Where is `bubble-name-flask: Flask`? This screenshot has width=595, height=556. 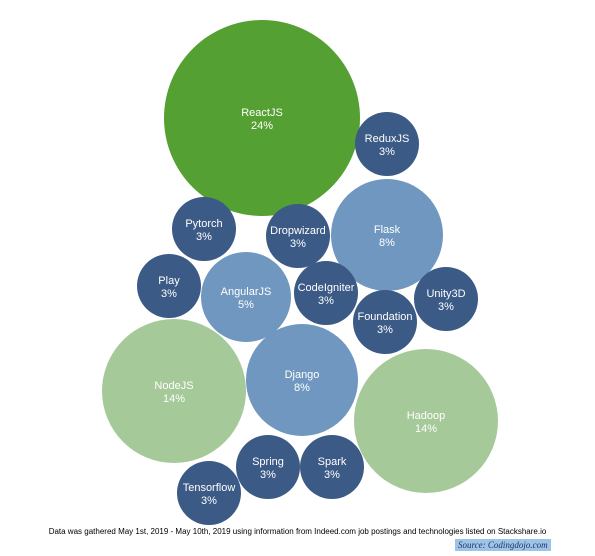
bubble-name-flask: Flask is located at coordinates (387, 230).